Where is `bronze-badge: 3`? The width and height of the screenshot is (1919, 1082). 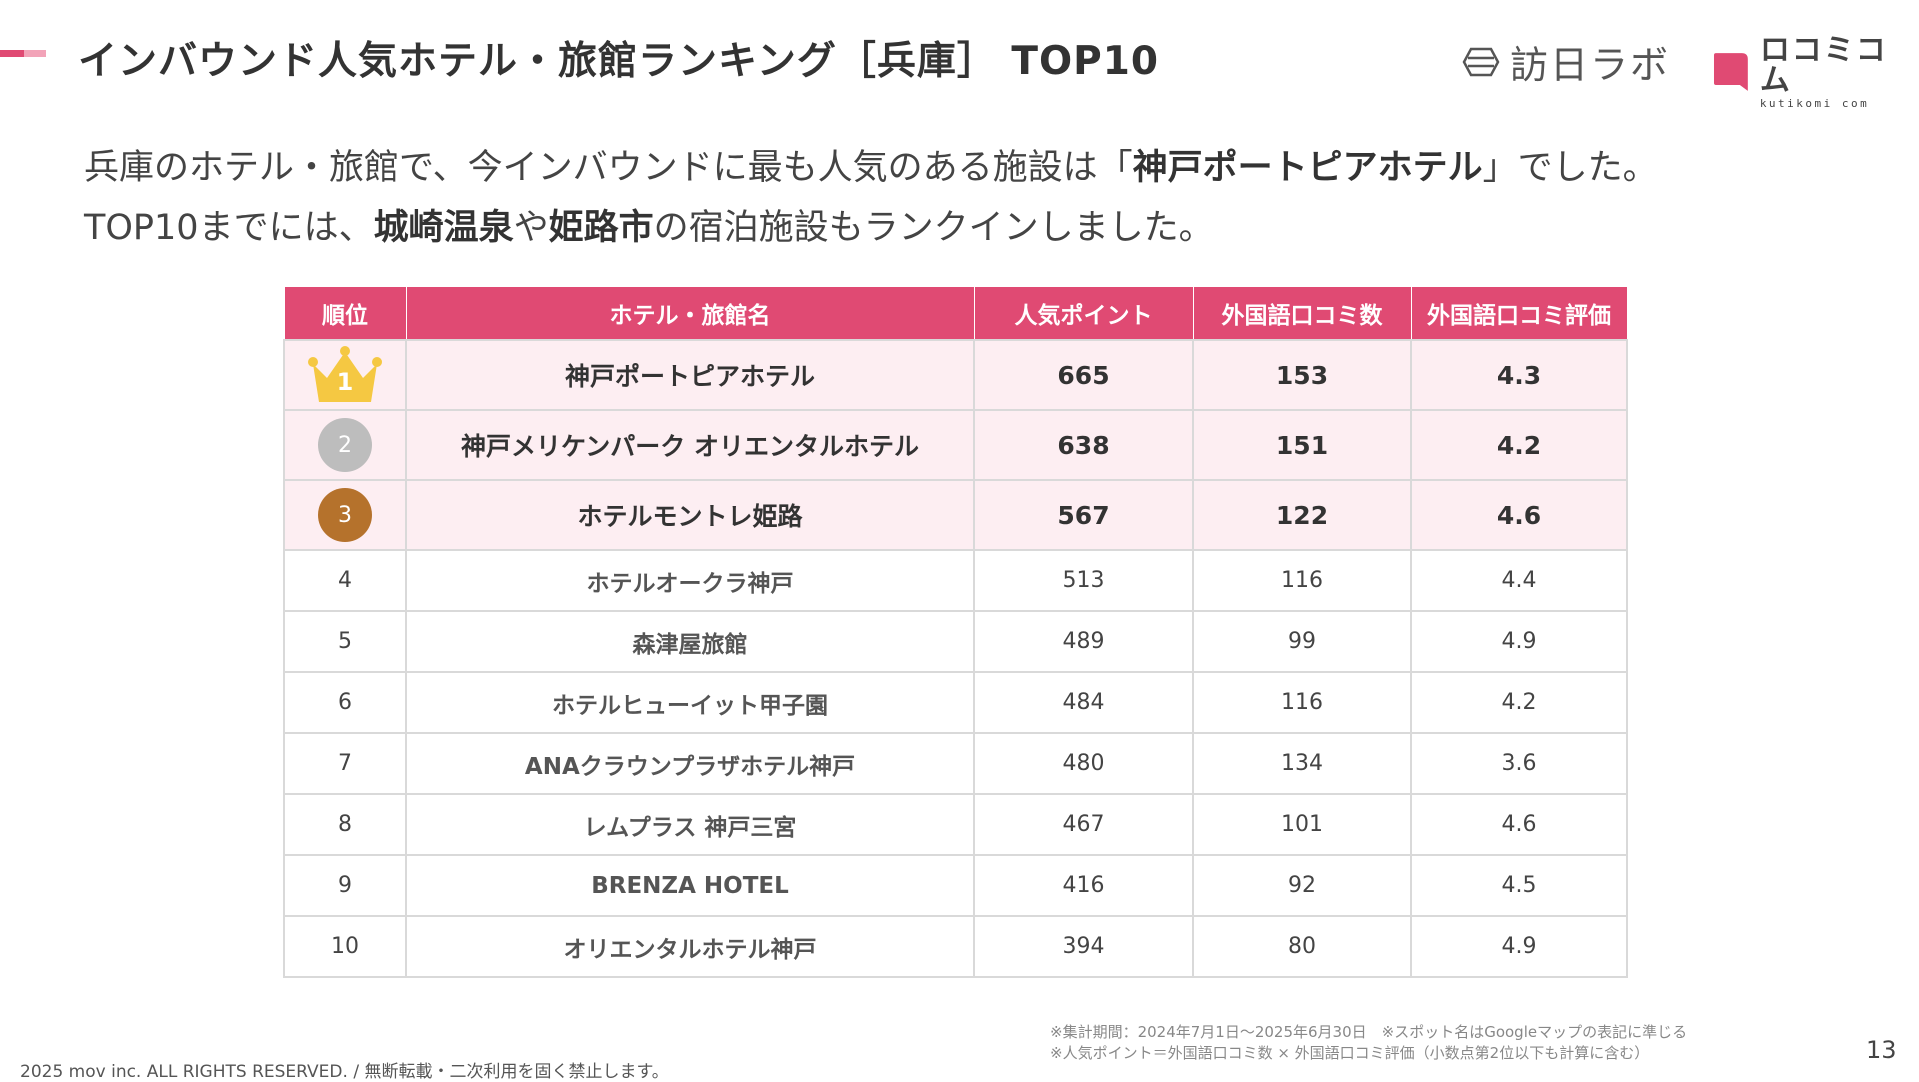 bronze-badge: 3 is located at coordinates (345, 515).